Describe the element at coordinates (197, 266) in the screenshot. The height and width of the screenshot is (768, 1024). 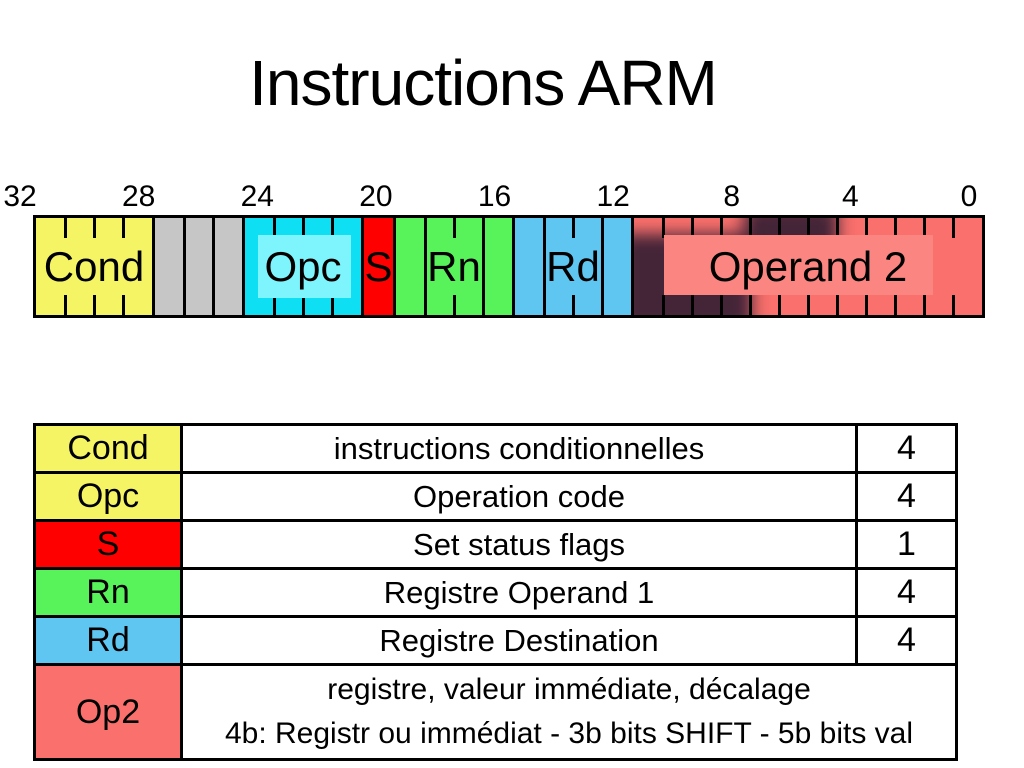
I see `bitfield-segment-unused` at that location.